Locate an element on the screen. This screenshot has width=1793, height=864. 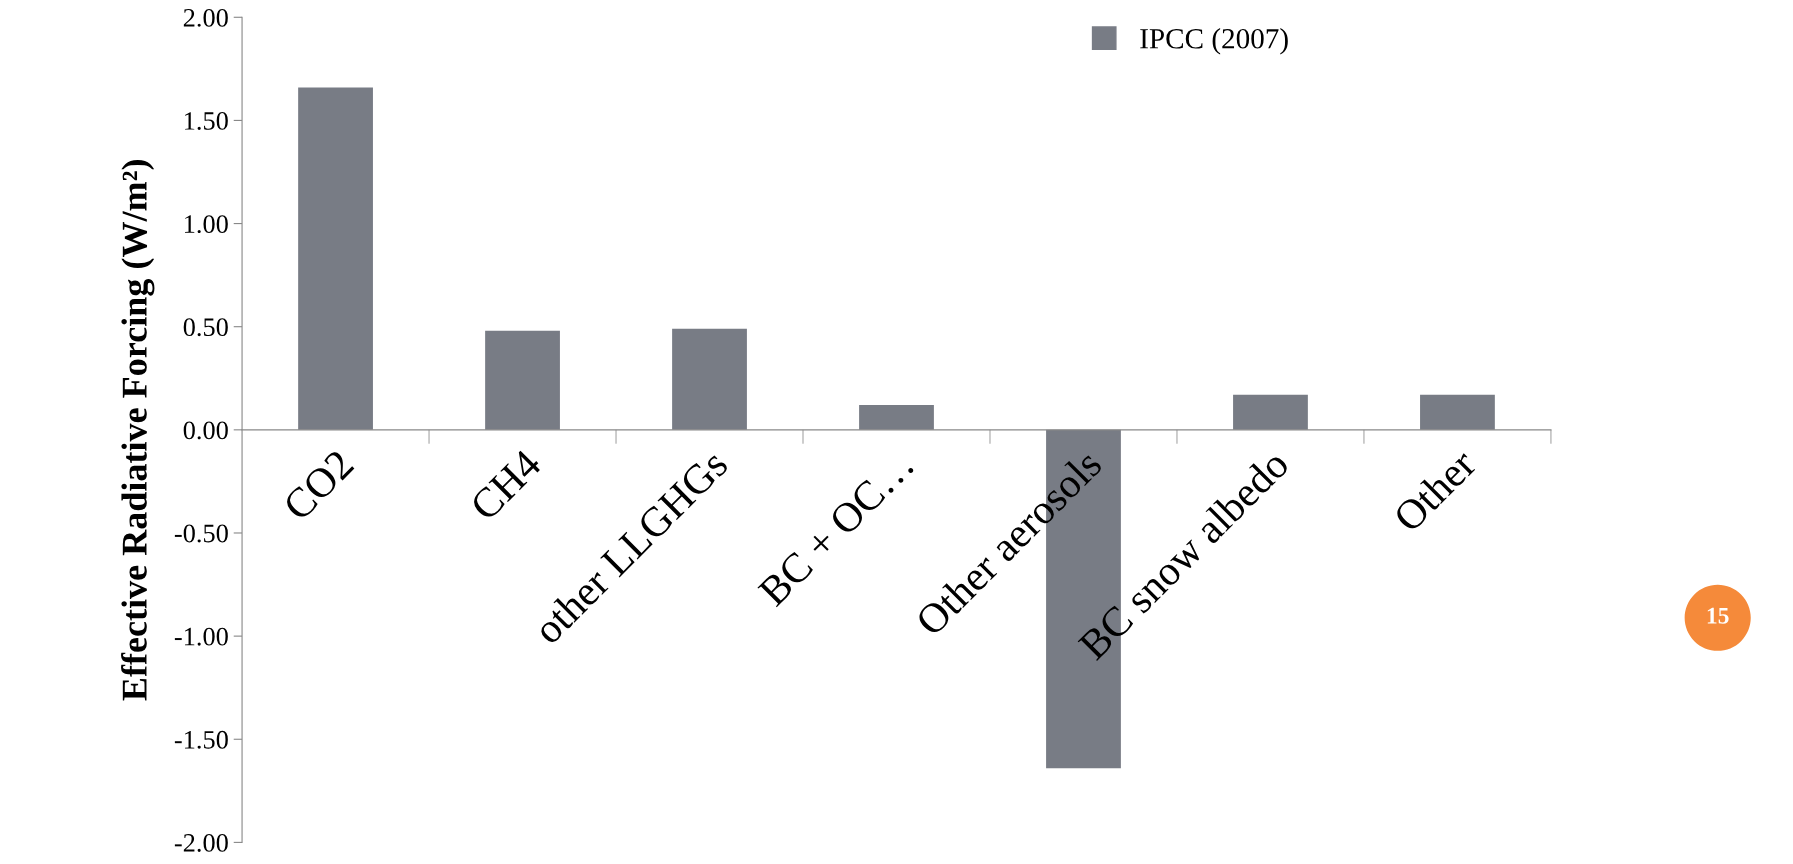
x-tick-label: CO2 is located at coordinates (318, 485).